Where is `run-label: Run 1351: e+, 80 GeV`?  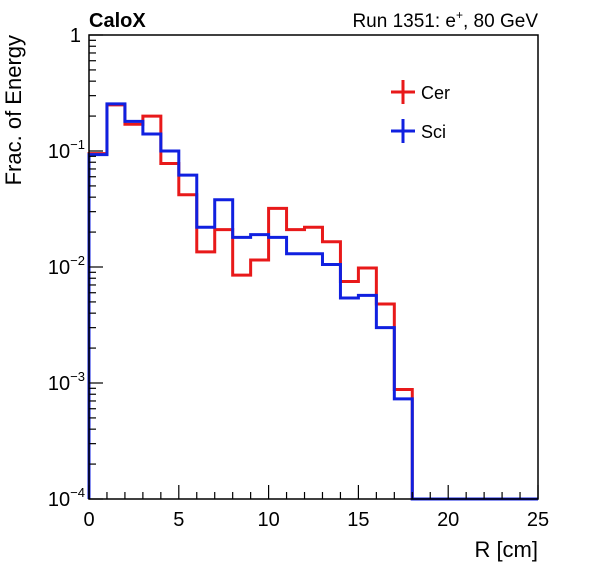
run-label: Run 1351: e+, 80 GeV is located at coordinates (445, 20).